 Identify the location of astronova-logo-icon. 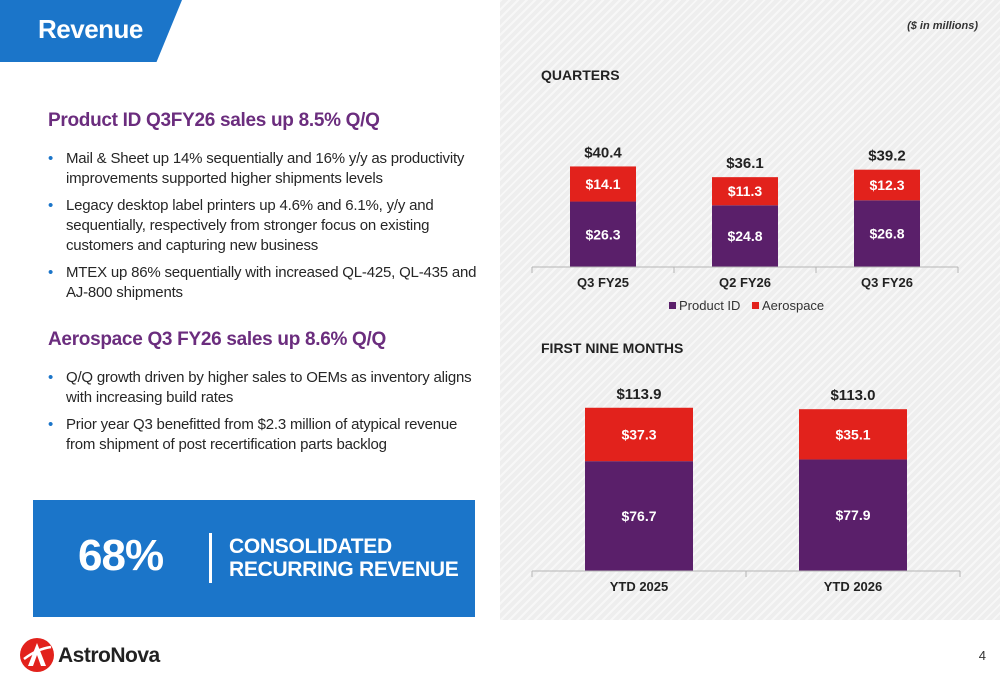
(37, 655).